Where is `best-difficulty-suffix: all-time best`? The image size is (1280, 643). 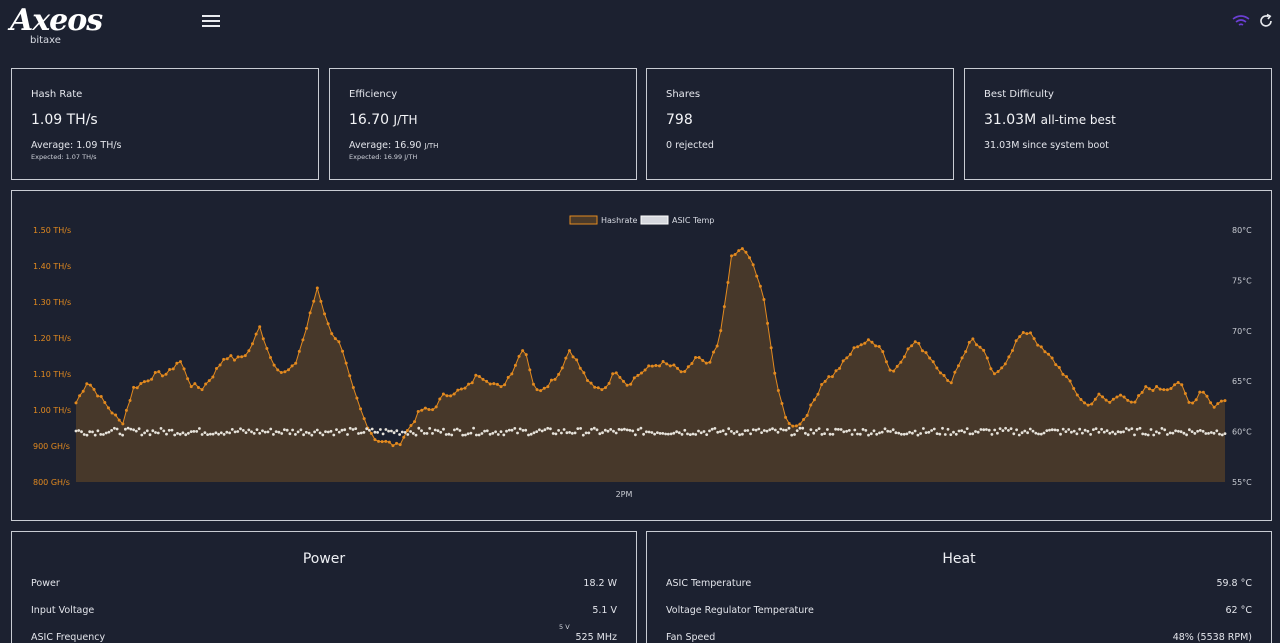
best-difficulty-suffix: all-time best is located at coordinates (1078, 120).